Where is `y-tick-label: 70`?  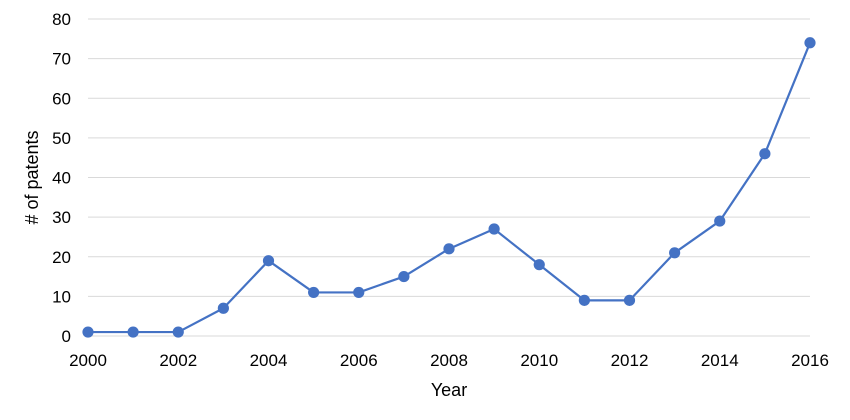 y-tick-label: 70 is located at coordinates (61, 59).